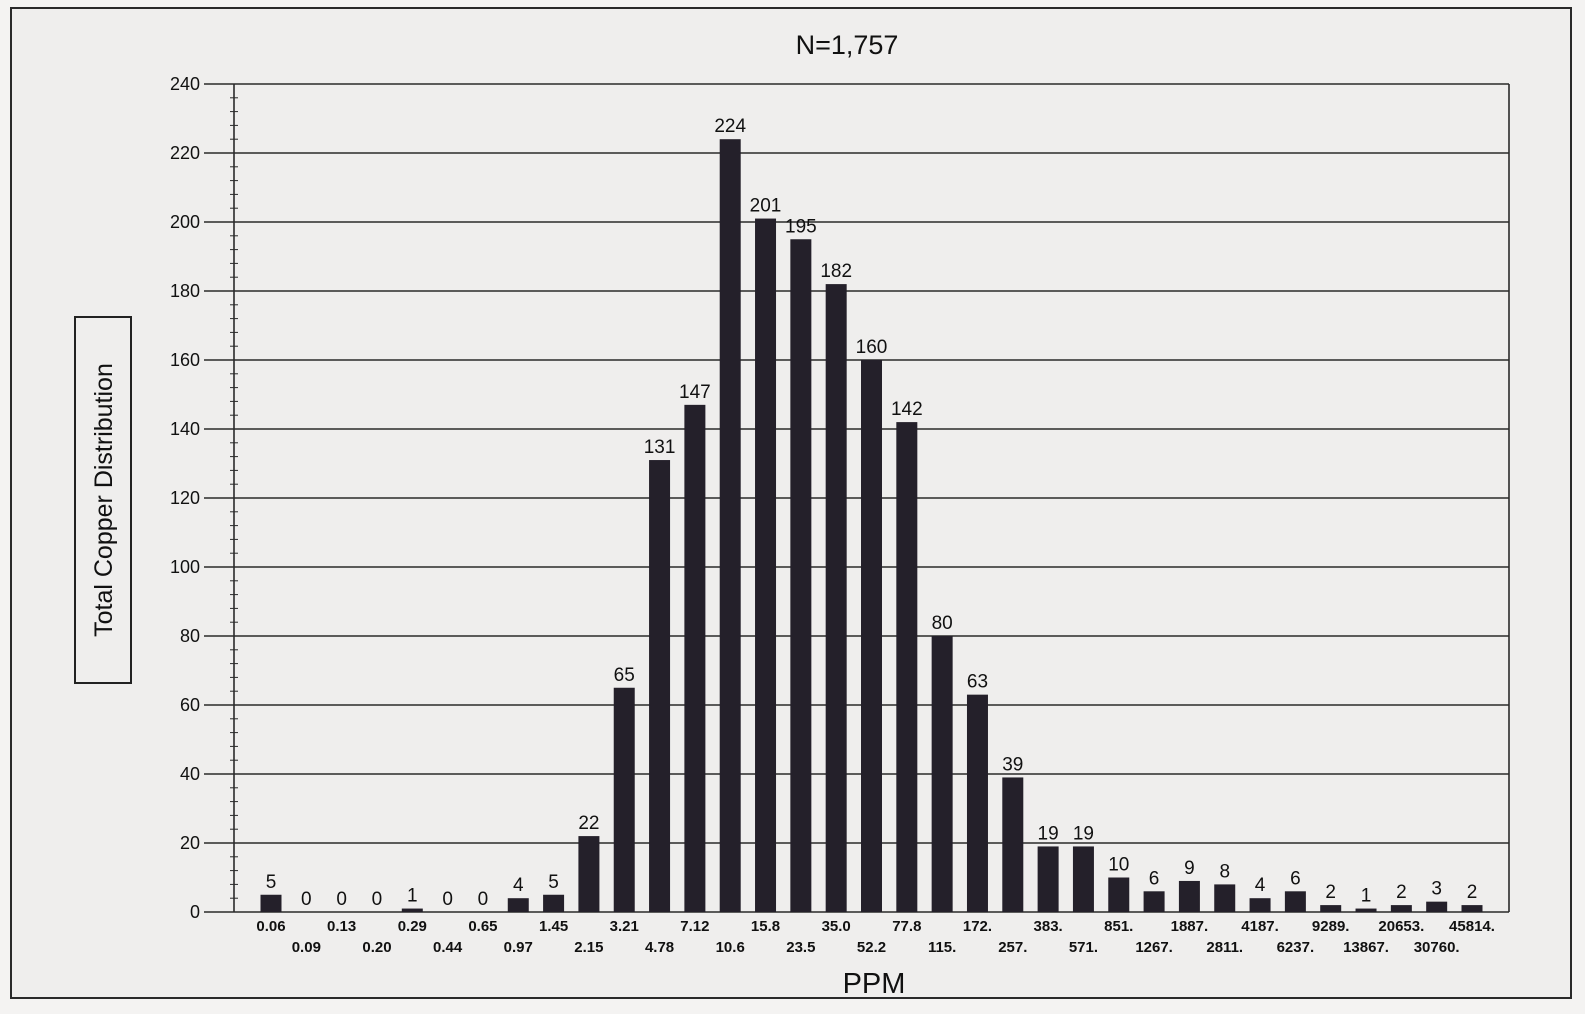 The height and width of the screenshot is (1014, 1585). What do you see at coordinates (1436, 889) in the screenshot?
I see `data-label: 3` at bounding box center [1436, 889].